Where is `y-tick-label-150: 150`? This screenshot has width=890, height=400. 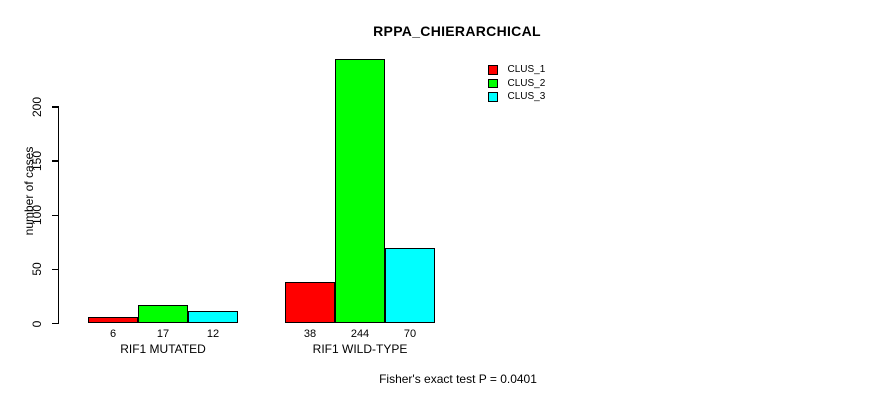 y-tick-label-150: 150 is located at coordinates (37, 161).